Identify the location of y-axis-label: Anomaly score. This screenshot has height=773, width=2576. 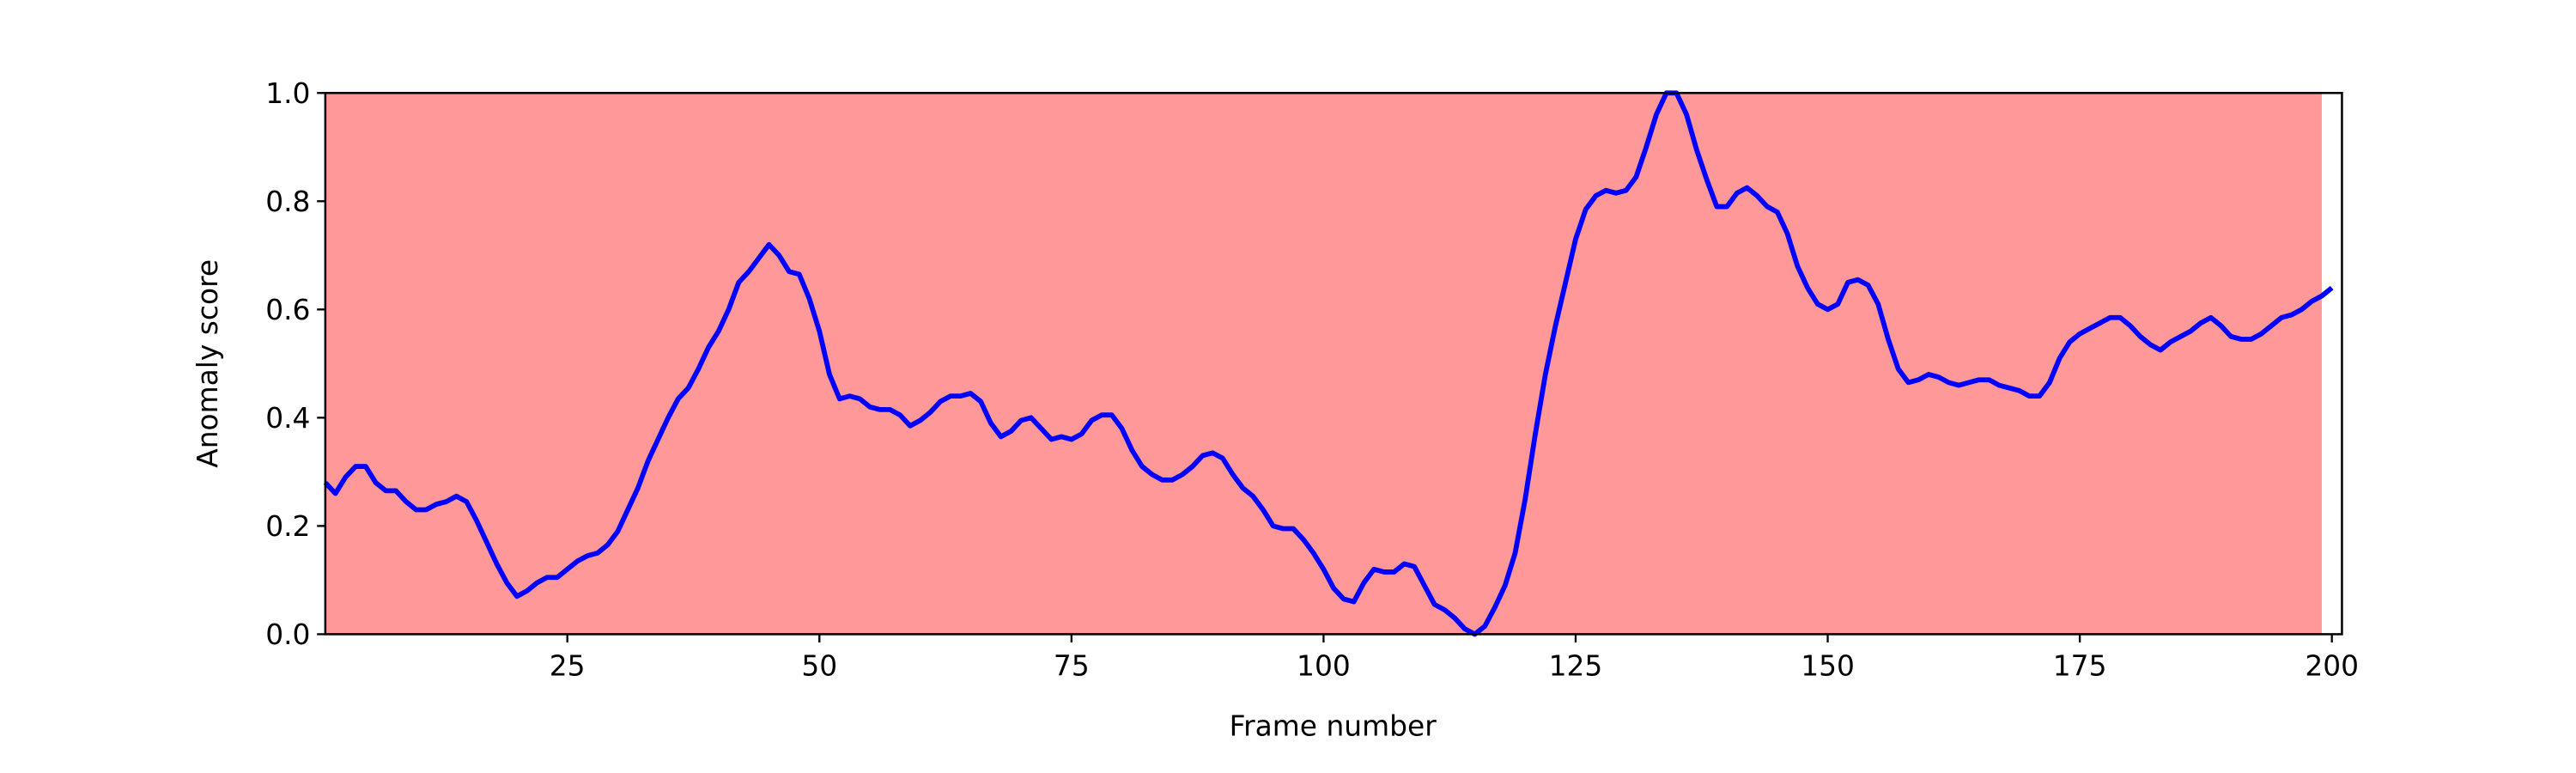
(207, 363).